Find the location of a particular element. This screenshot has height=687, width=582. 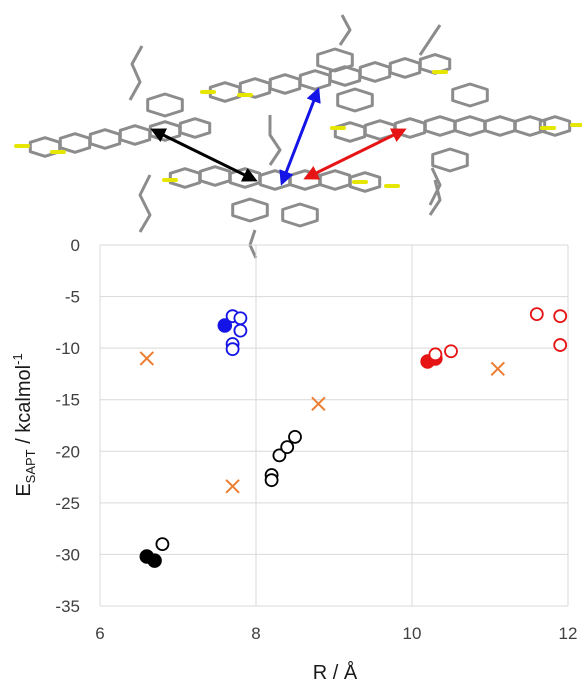

y-tick-label: -20 is located at coordinates (67, 451).